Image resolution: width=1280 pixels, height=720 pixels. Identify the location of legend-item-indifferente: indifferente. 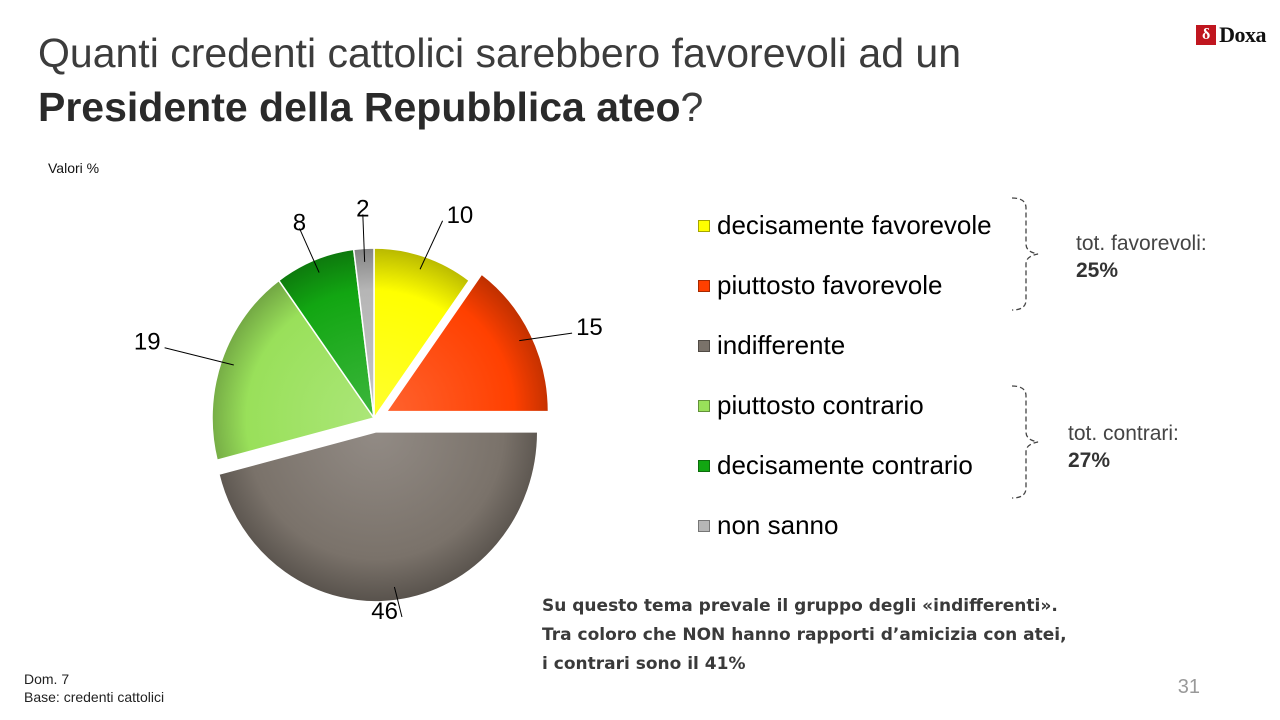
(771, 345).